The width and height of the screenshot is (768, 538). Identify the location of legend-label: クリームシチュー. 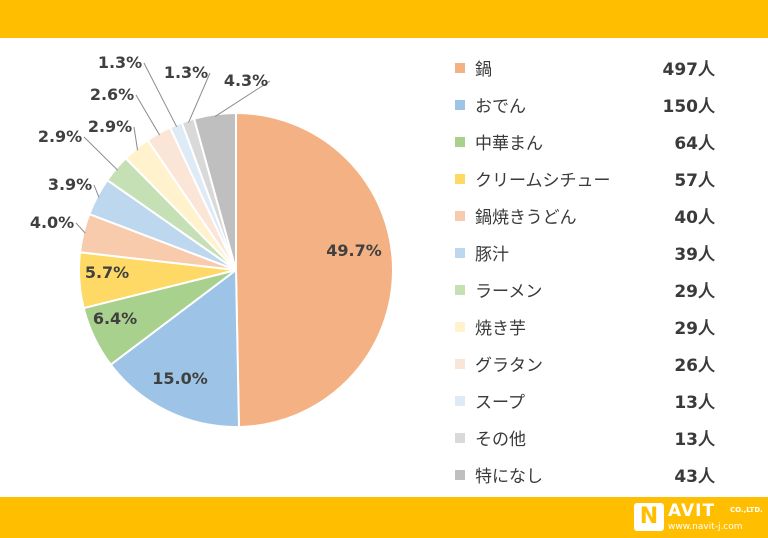
(543, 181).